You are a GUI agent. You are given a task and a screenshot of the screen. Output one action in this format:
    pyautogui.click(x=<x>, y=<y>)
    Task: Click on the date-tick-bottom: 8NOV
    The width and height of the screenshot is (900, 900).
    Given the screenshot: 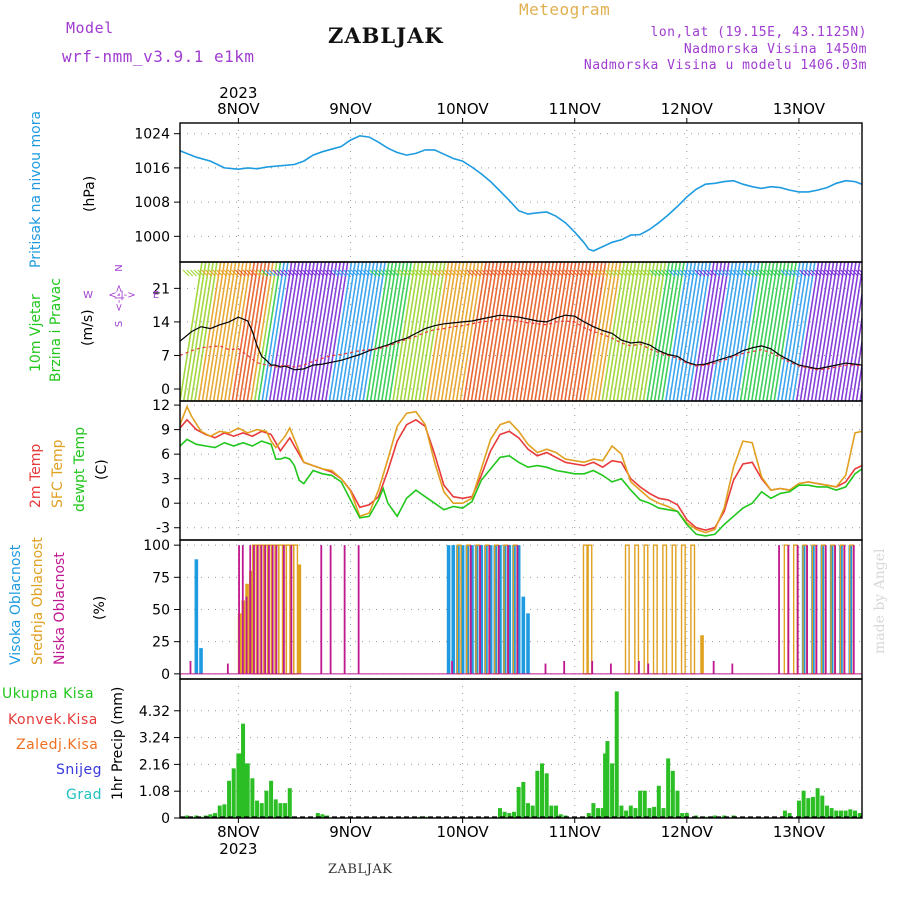 What is the action you would take?
    pyautogui.click(x=238, y=832)
    